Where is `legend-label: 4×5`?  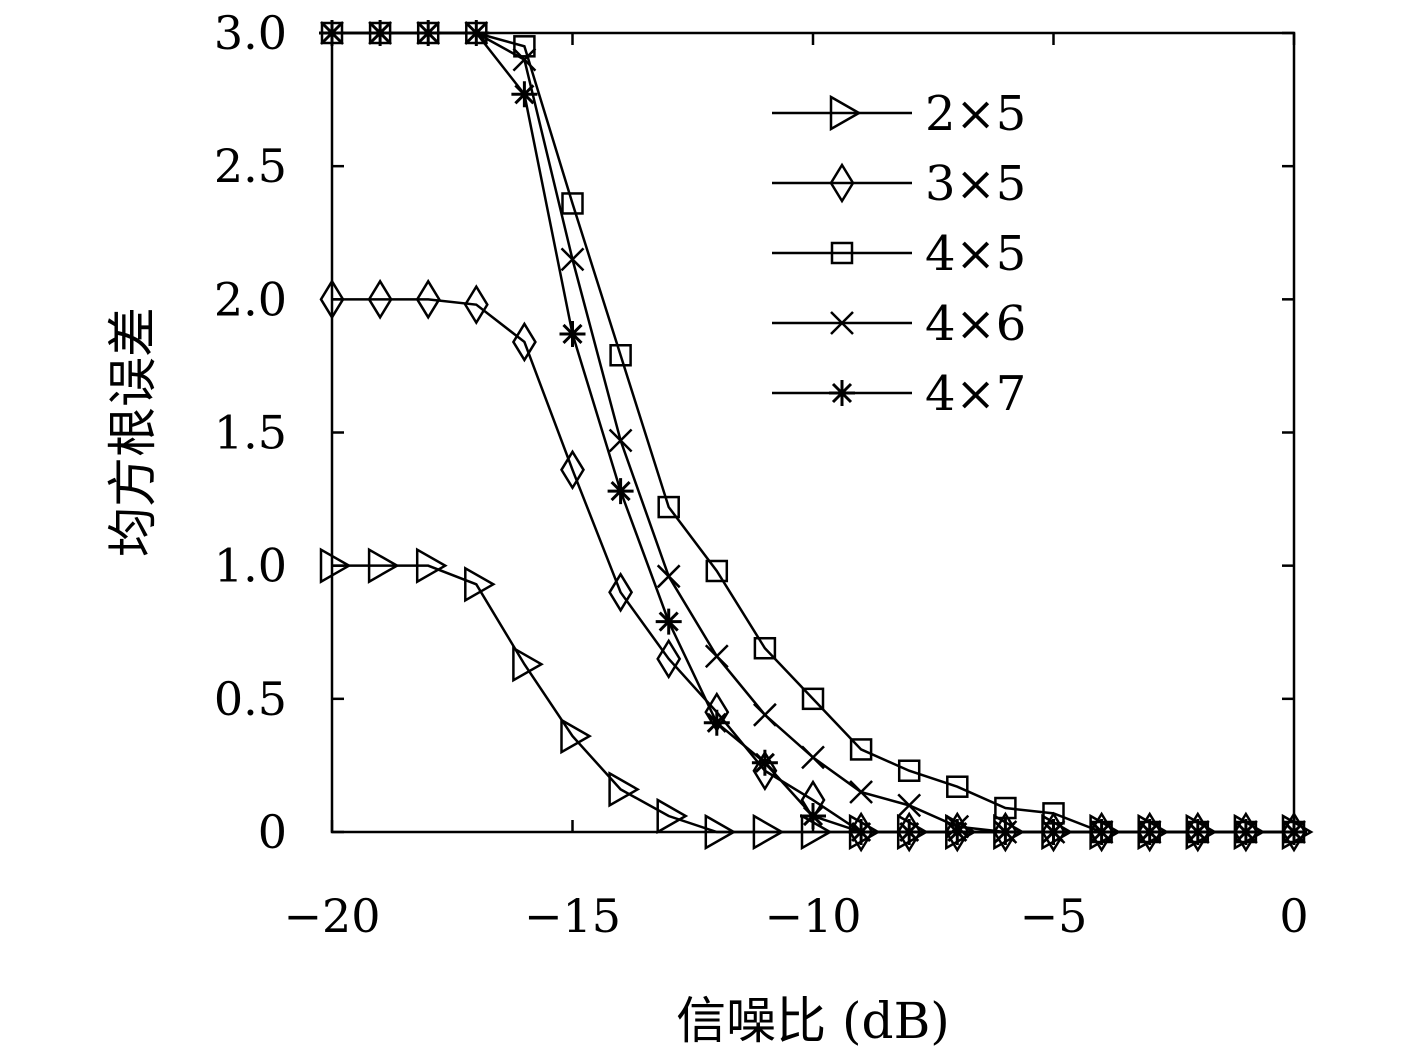
legend-label: 4×5 is located at coordinates (975, 254).